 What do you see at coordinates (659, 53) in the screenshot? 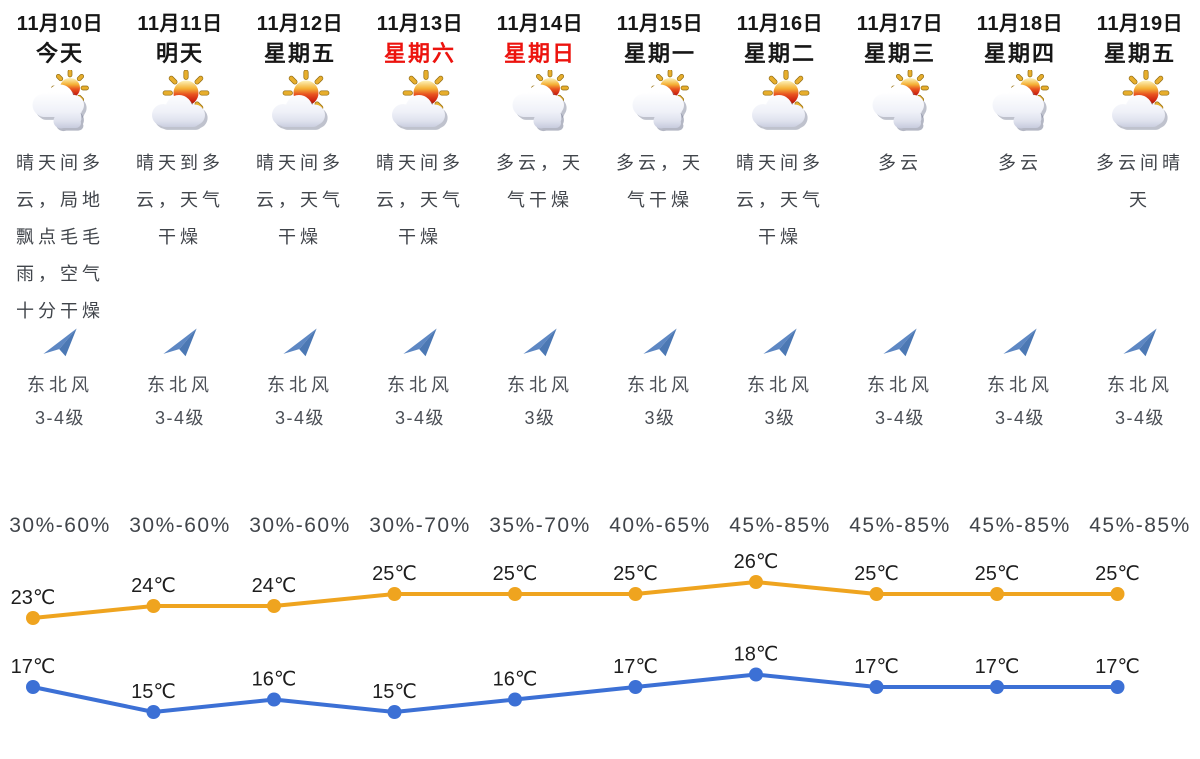
I see `weekday-label: 星期一` at bounding box center [659, 53].